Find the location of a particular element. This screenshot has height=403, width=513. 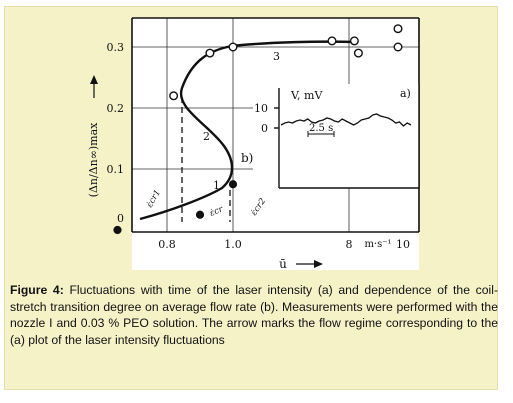

x-unit-label: m·s⁻¹ is located at coordinates (377, 244).